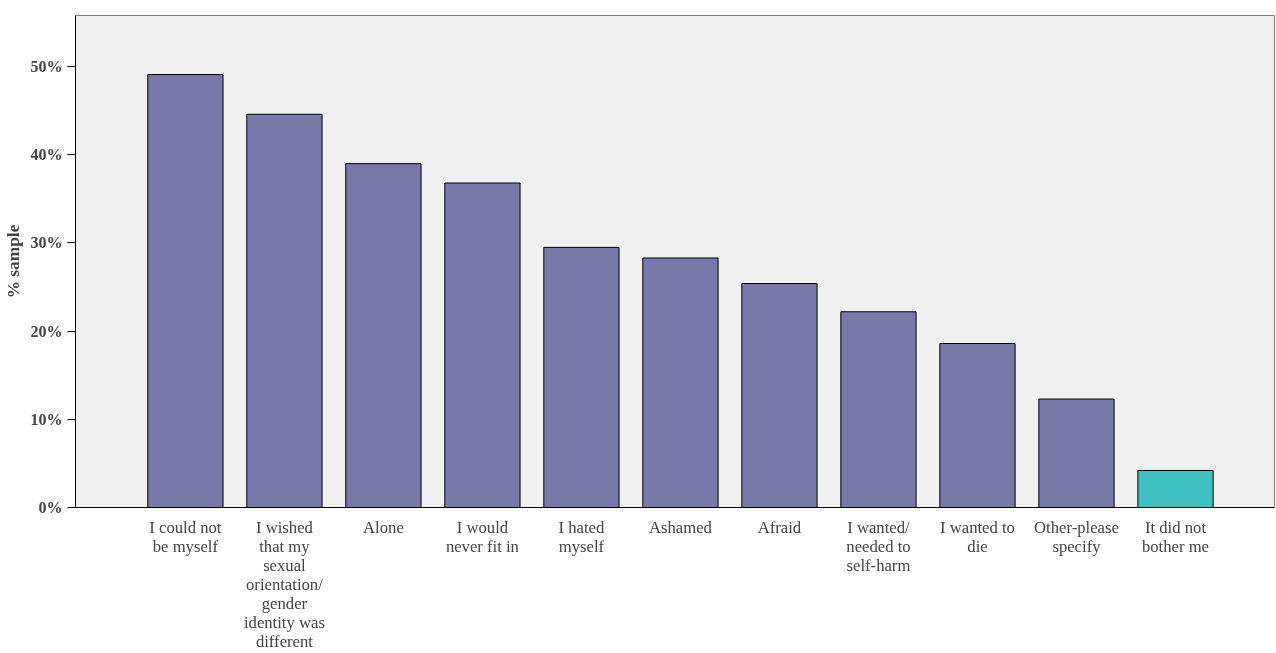 This screenshot has height=653, width=1276. What do you see at coordinates (680, 527) in the screenshot?
I see `x-tick-label: Ashamed` at bounding box center [680, 527].